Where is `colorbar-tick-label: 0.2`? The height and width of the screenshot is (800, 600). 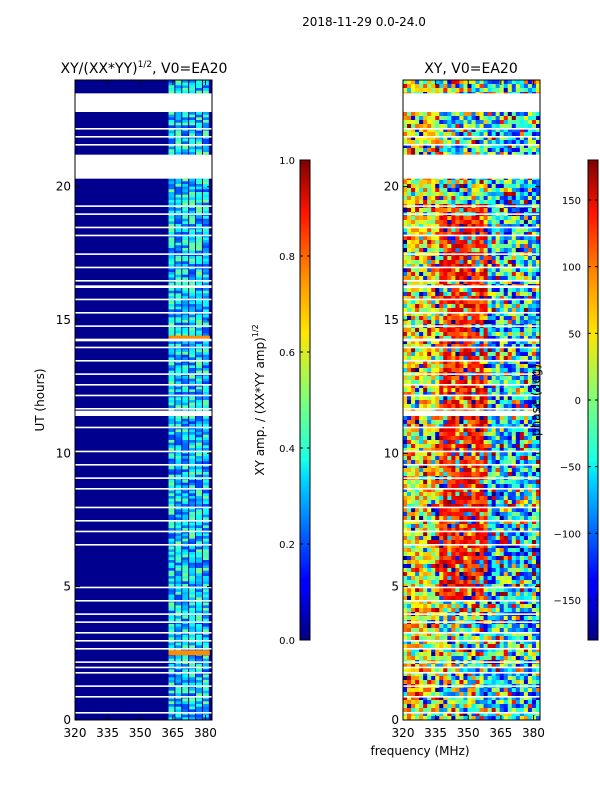
colorbar-tick-label: 0.2 is located at coordinates (287, 545).